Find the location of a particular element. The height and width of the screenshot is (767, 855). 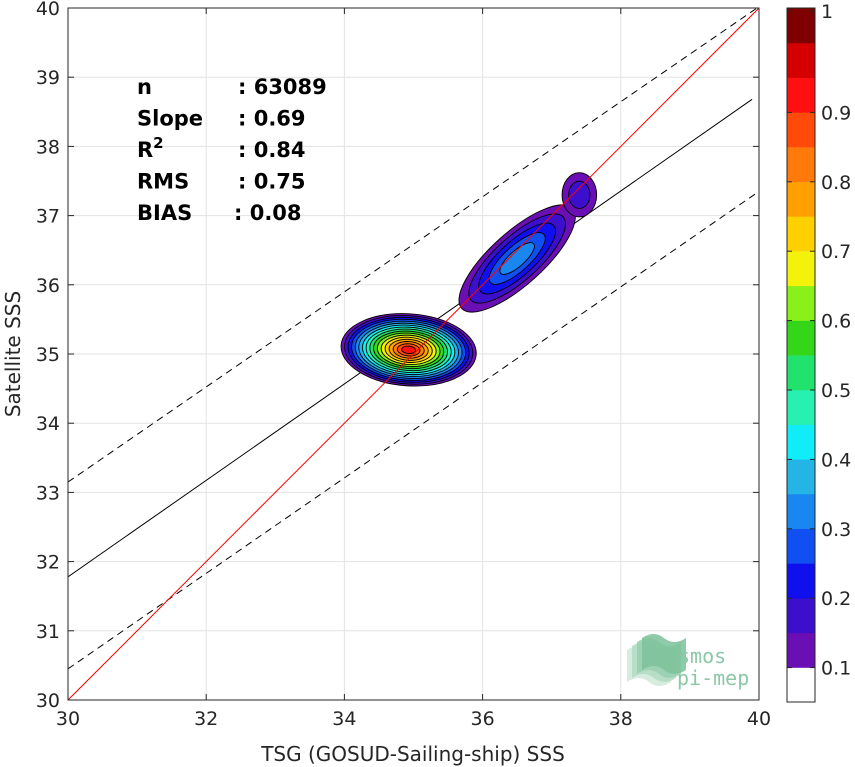

x-axis-label: TSG (GOSUD-Sailing-ship) SSS is located at coordinates (412, 754).